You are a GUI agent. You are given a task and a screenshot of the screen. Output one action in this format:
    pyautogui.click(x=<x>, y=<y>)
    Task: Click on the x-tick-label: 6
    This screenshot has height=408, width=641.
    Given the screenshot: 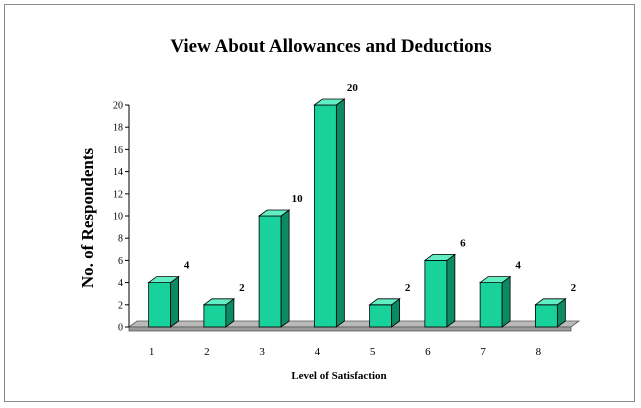 What is the action you would take?
    pyautogui.click(x=428, y=352)
    